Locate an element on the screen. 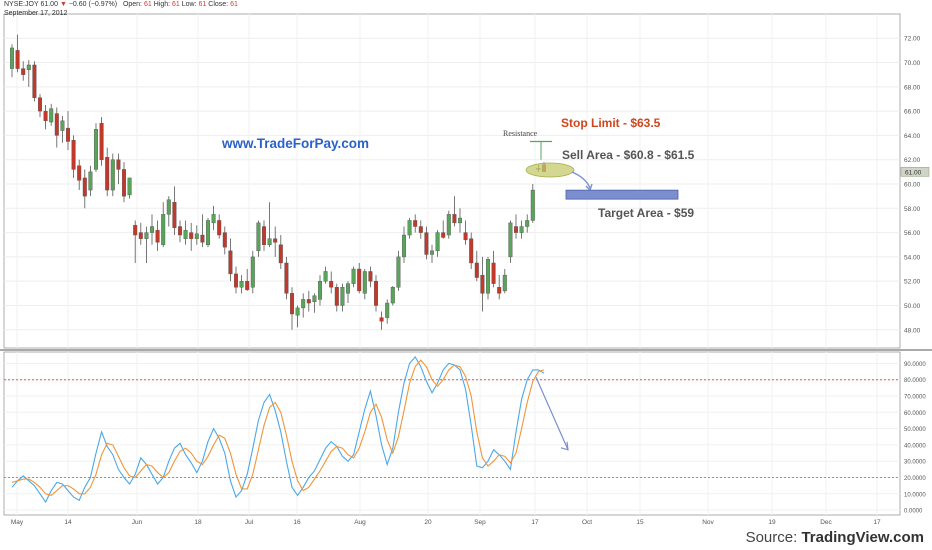  price-change: −0.60 (−0.97%) is located at coordinates (93, 4).